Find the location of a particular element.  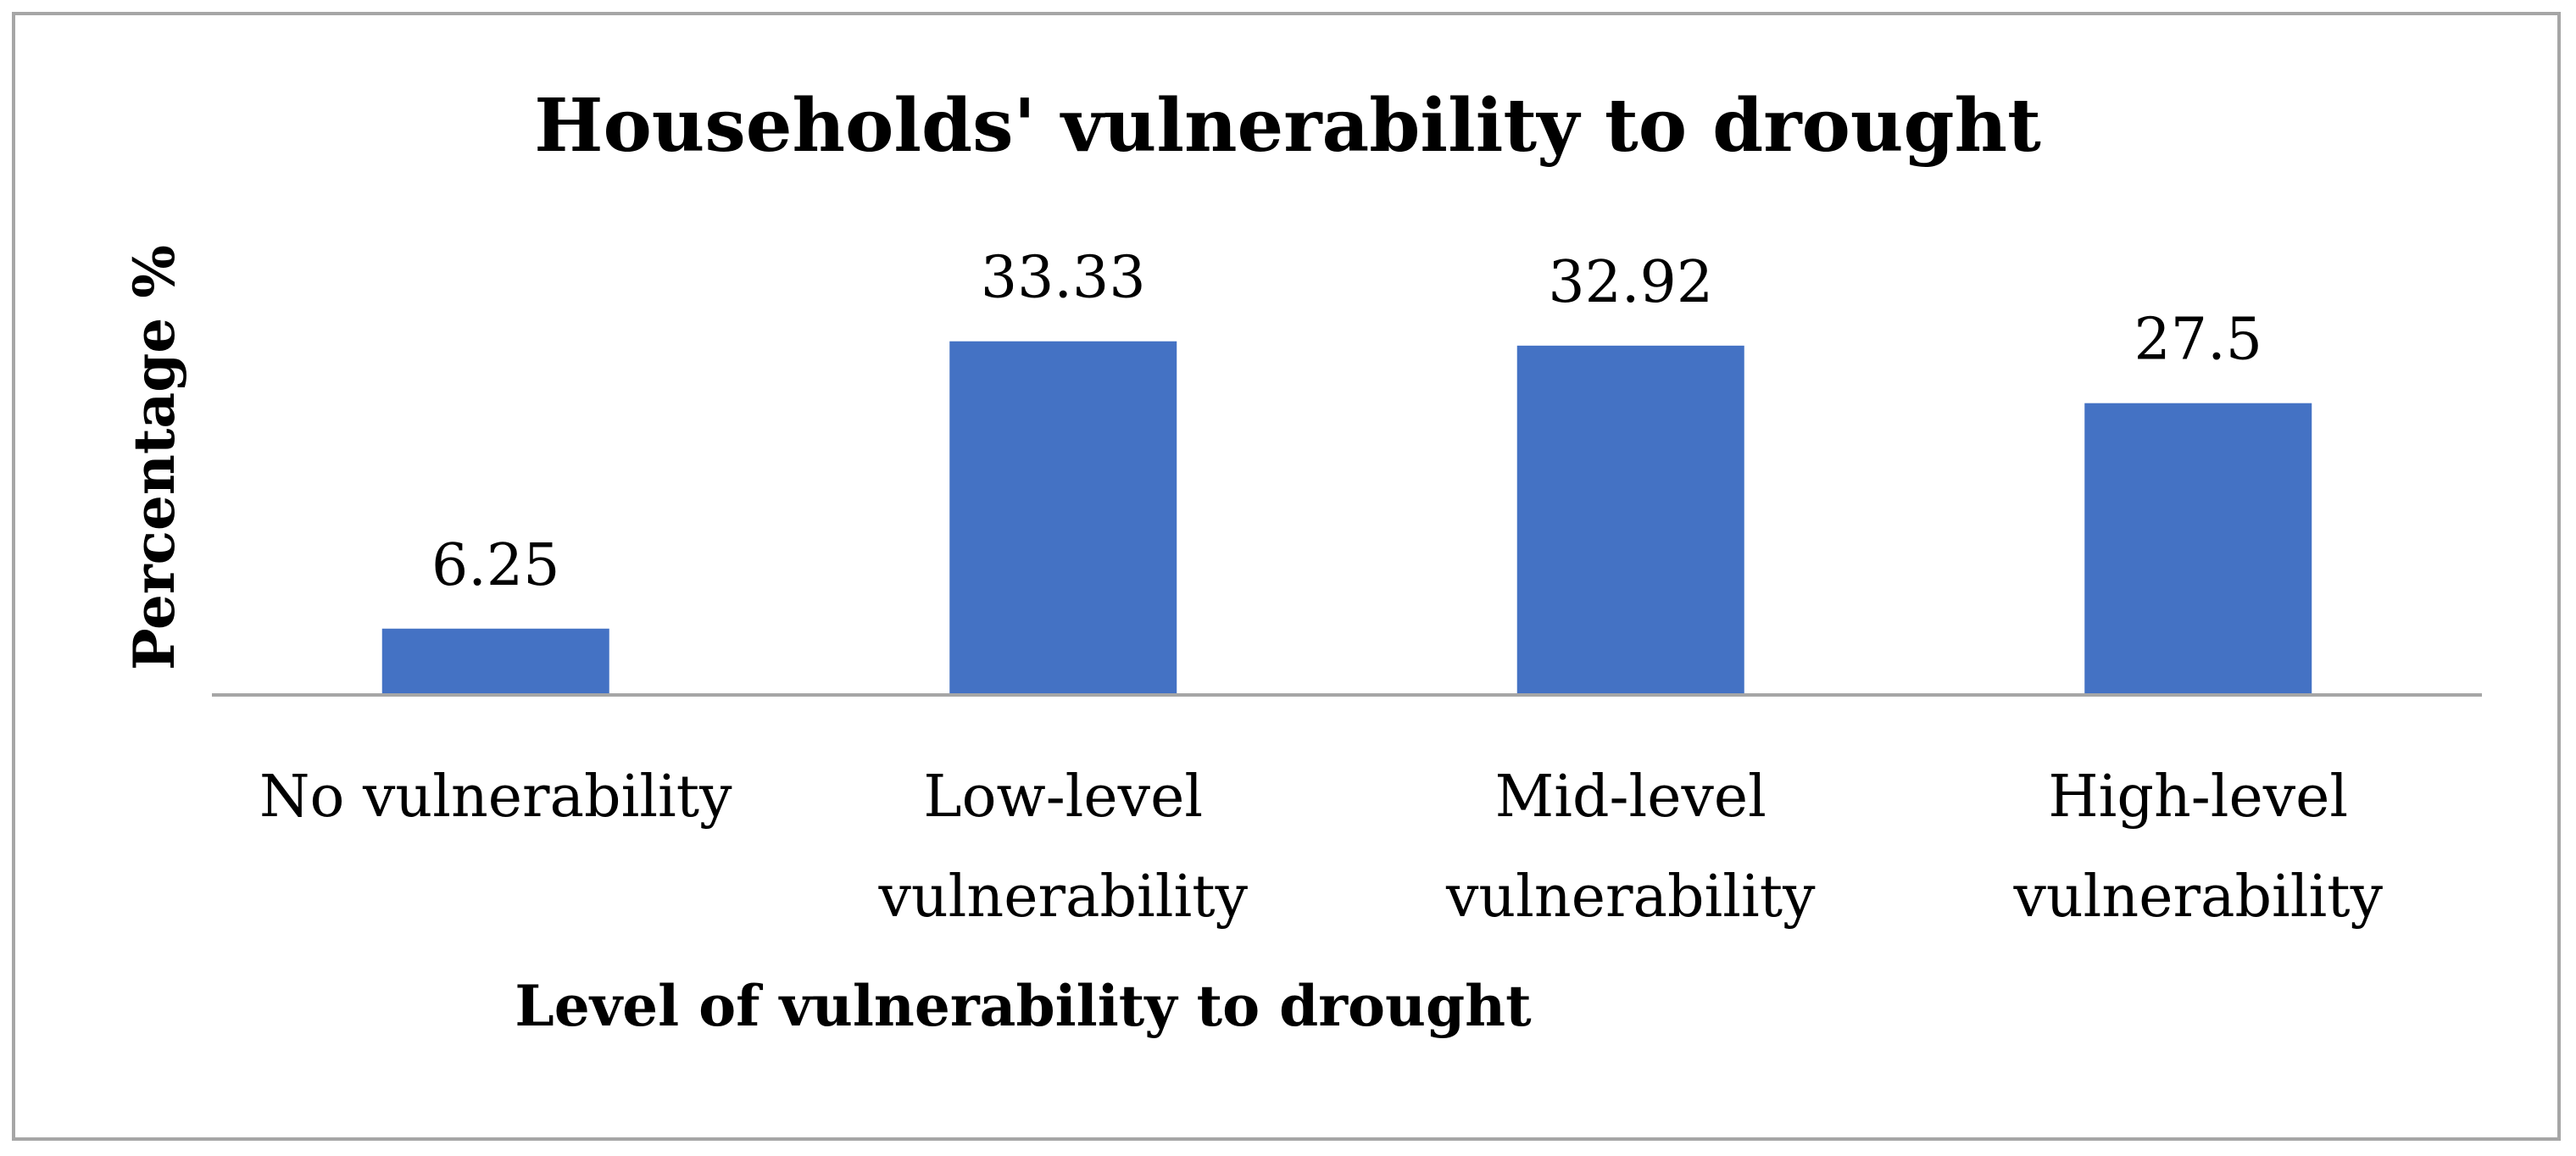

x-axis-title: Level of vulnerability to drought is located at coordinates (1023, 1006).